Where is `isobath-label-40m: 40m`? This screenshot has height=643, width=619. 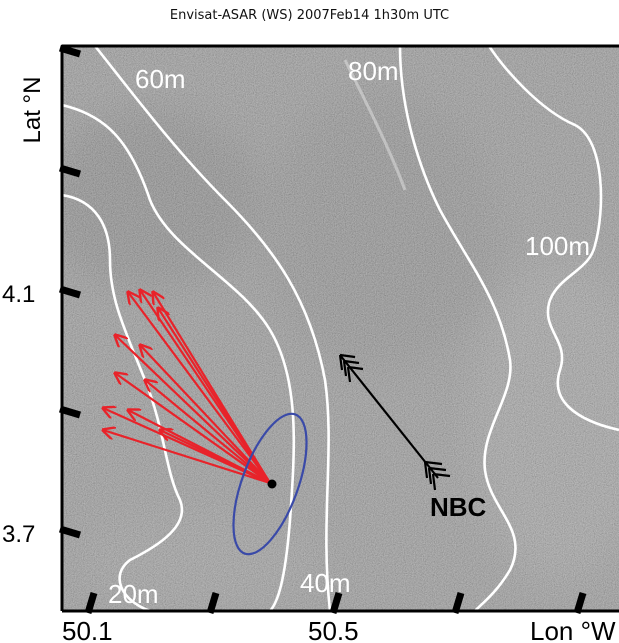
isobath-label-40m: 40m is located at coordinates (325, 583).